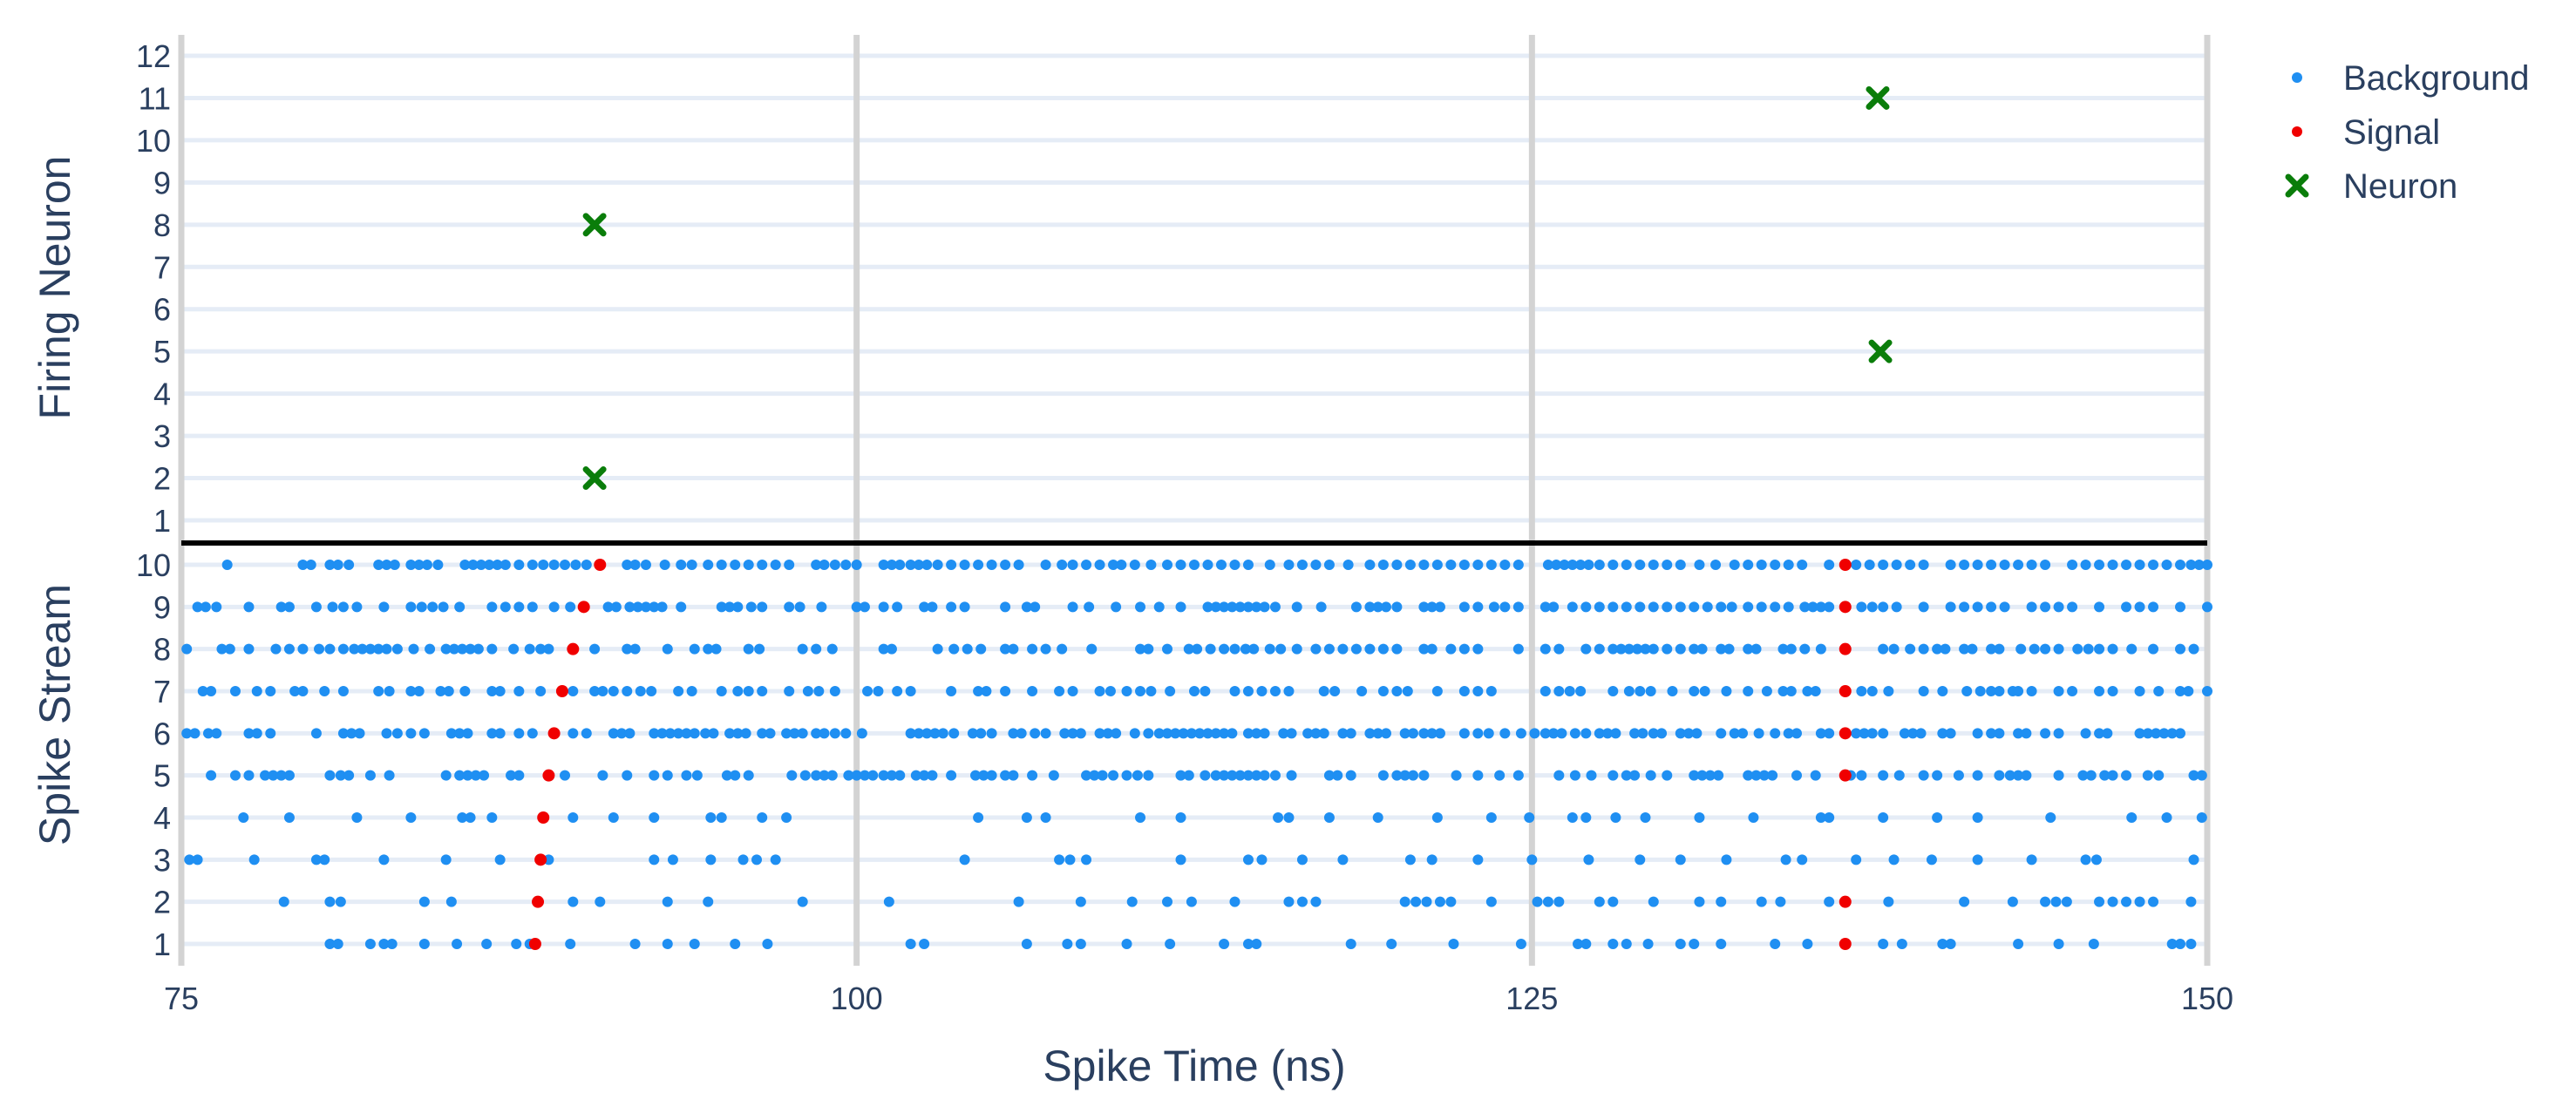 Image resolution: width=2576 pixels, height=1120 pixels. I want to click on legend: Background Signal Neuron, so click(2407, 132).